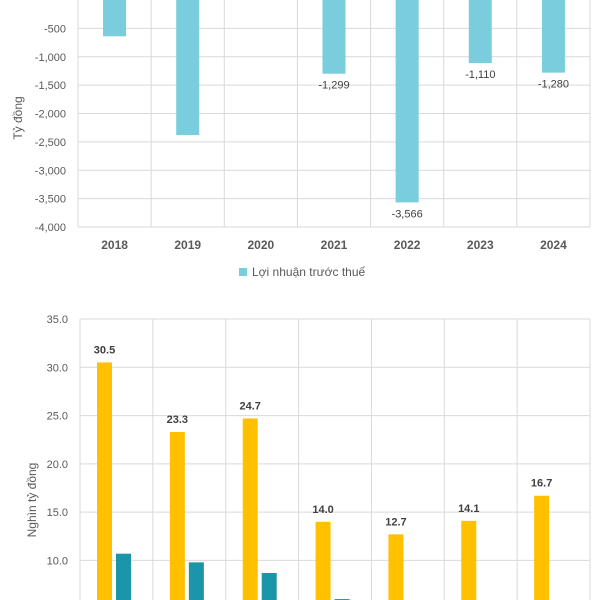  I want to click on value-y-tick-label: 25.0, so click(57, 417).